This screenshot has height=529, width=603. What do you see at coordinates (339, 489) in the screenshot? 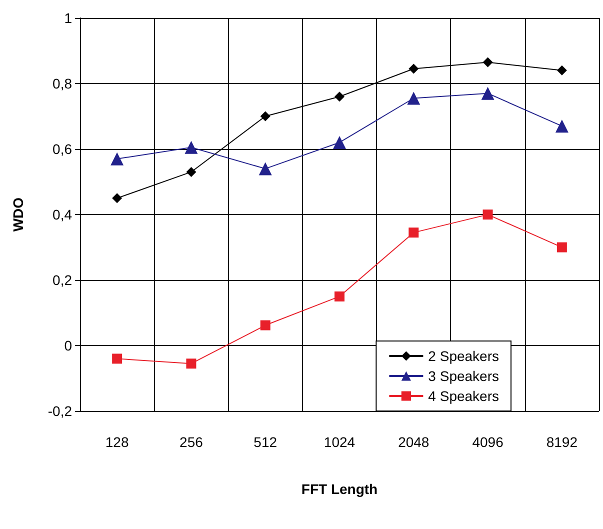
I see `x-axis-title: FFT Length` at bounding box center [339, 489].